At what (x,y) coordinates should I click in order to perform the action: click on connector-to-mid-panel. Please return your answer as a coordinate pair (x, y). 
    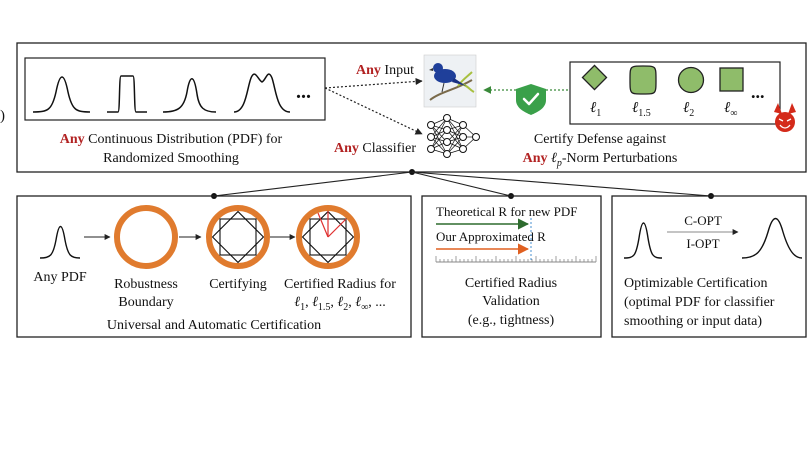
    Looking at the image, I should click on (461, 184).